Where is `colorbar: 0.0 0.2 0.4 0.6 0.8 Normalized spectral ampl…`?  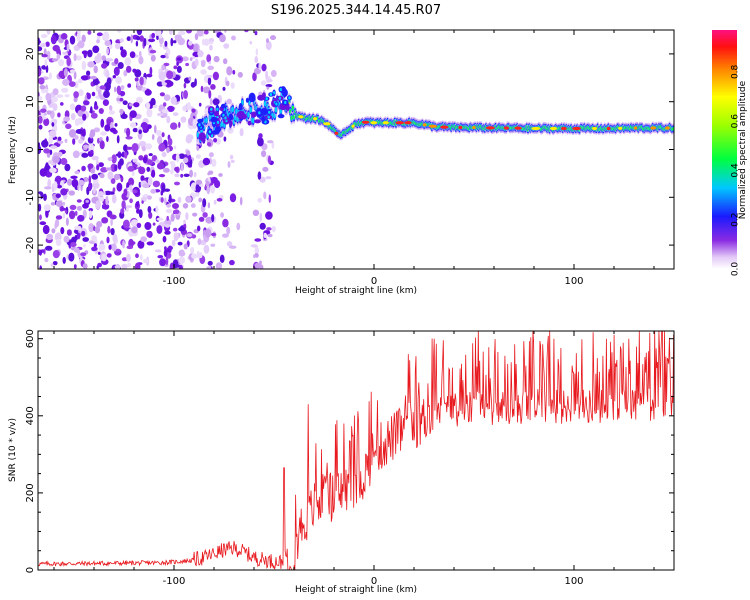 colorbar: 0.0 0.2 0.4 0.6 0.8 Normalized spectral ampl… is located at coordinates (730, 153).